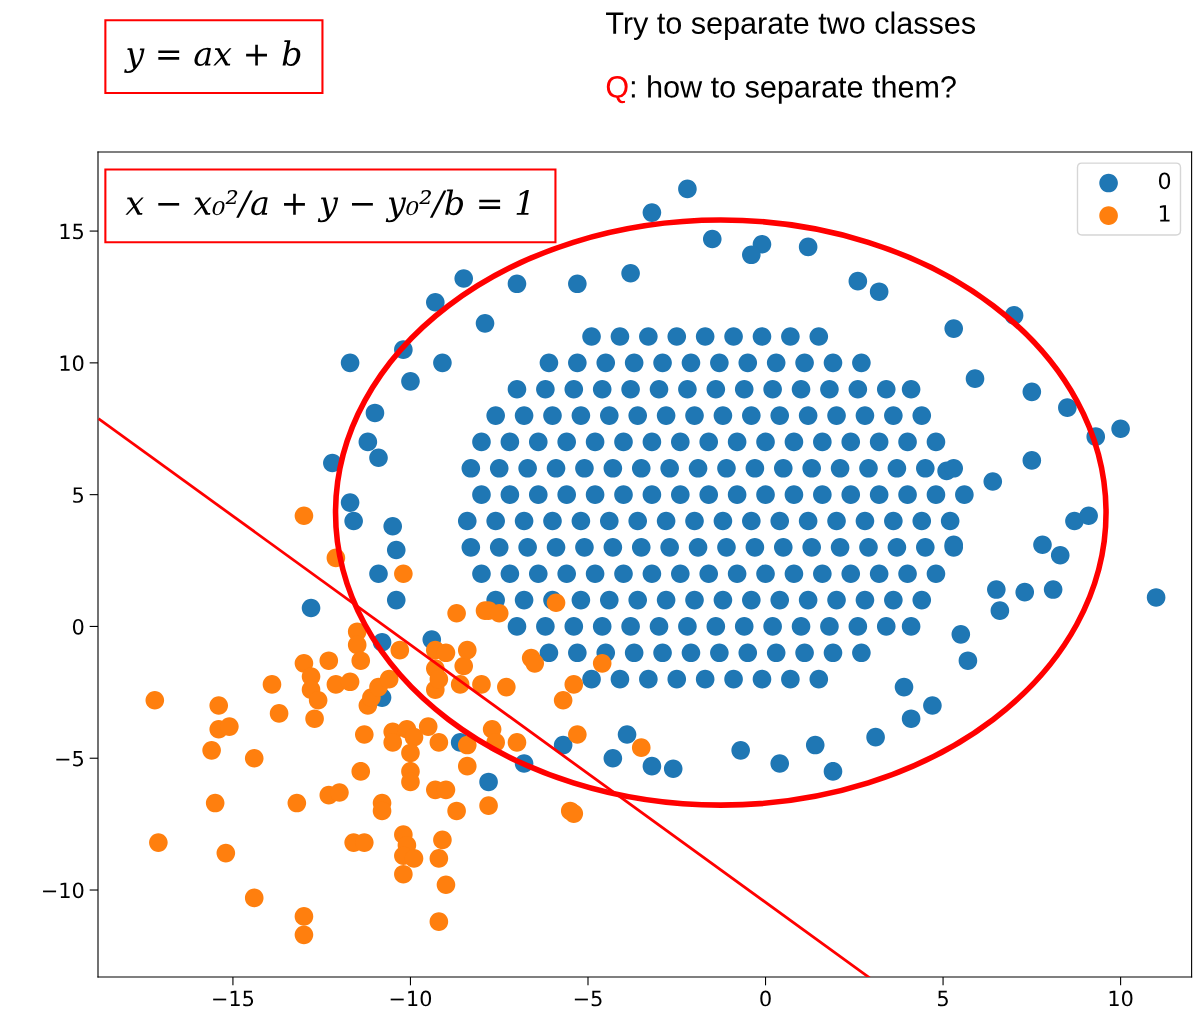  What do you see at coordinates (1164, 213) in the screenshot?
I see `legend-label: 1` at bounding box center [1164, 213].